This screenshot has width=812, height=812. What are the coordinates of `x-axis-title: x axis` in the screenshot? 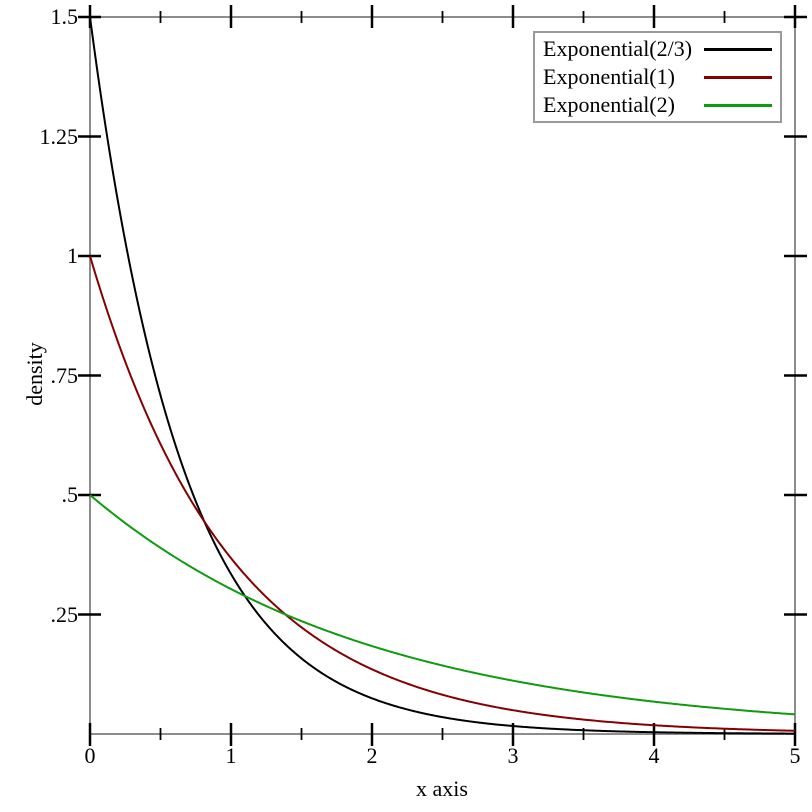 It's located at (442, 788).